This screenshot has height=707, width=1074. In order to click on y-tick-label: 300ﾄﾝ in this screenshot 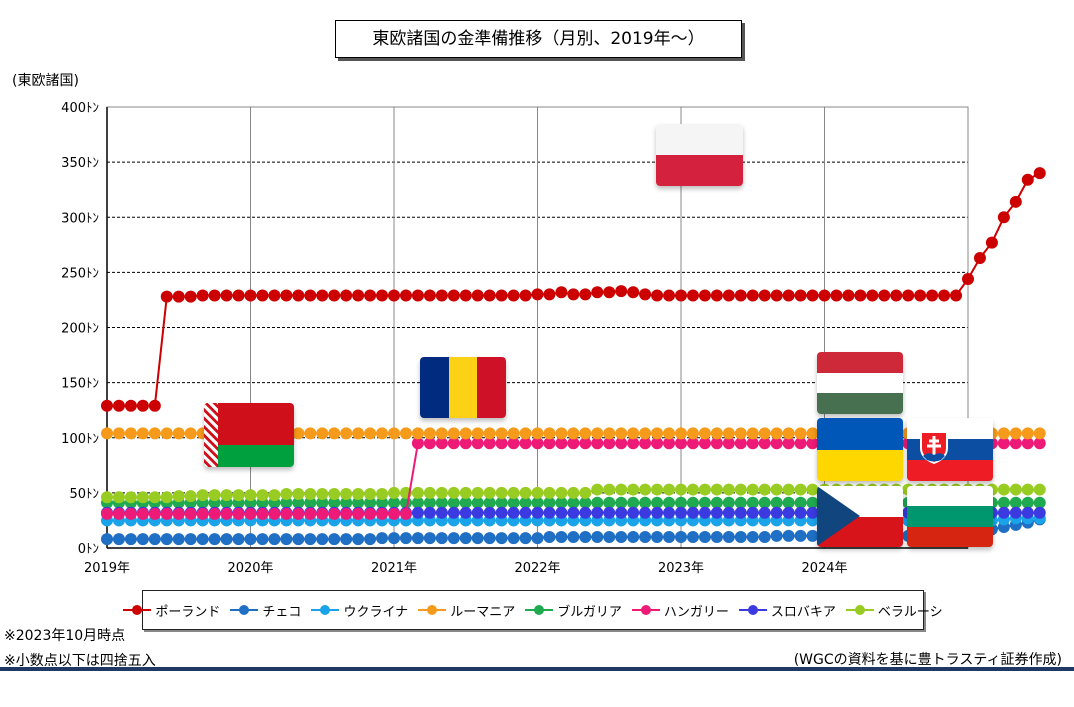, I will do `click(80, 218)`.